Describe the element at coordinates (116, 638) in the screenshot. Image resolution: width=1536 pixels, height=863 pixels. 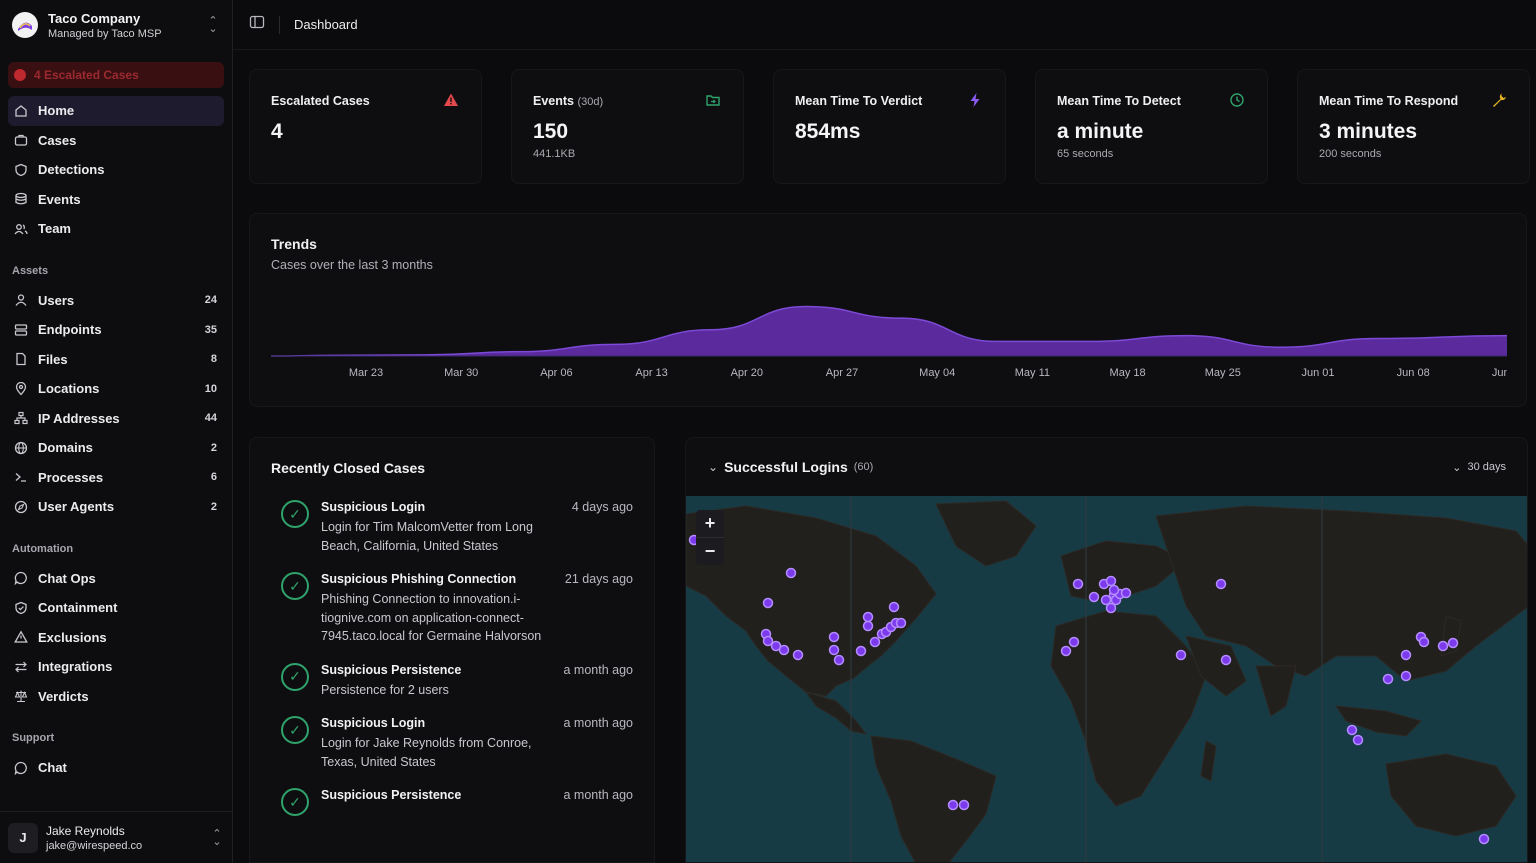
I see `sidebar-item-exclusions: Exclusions` at that location.